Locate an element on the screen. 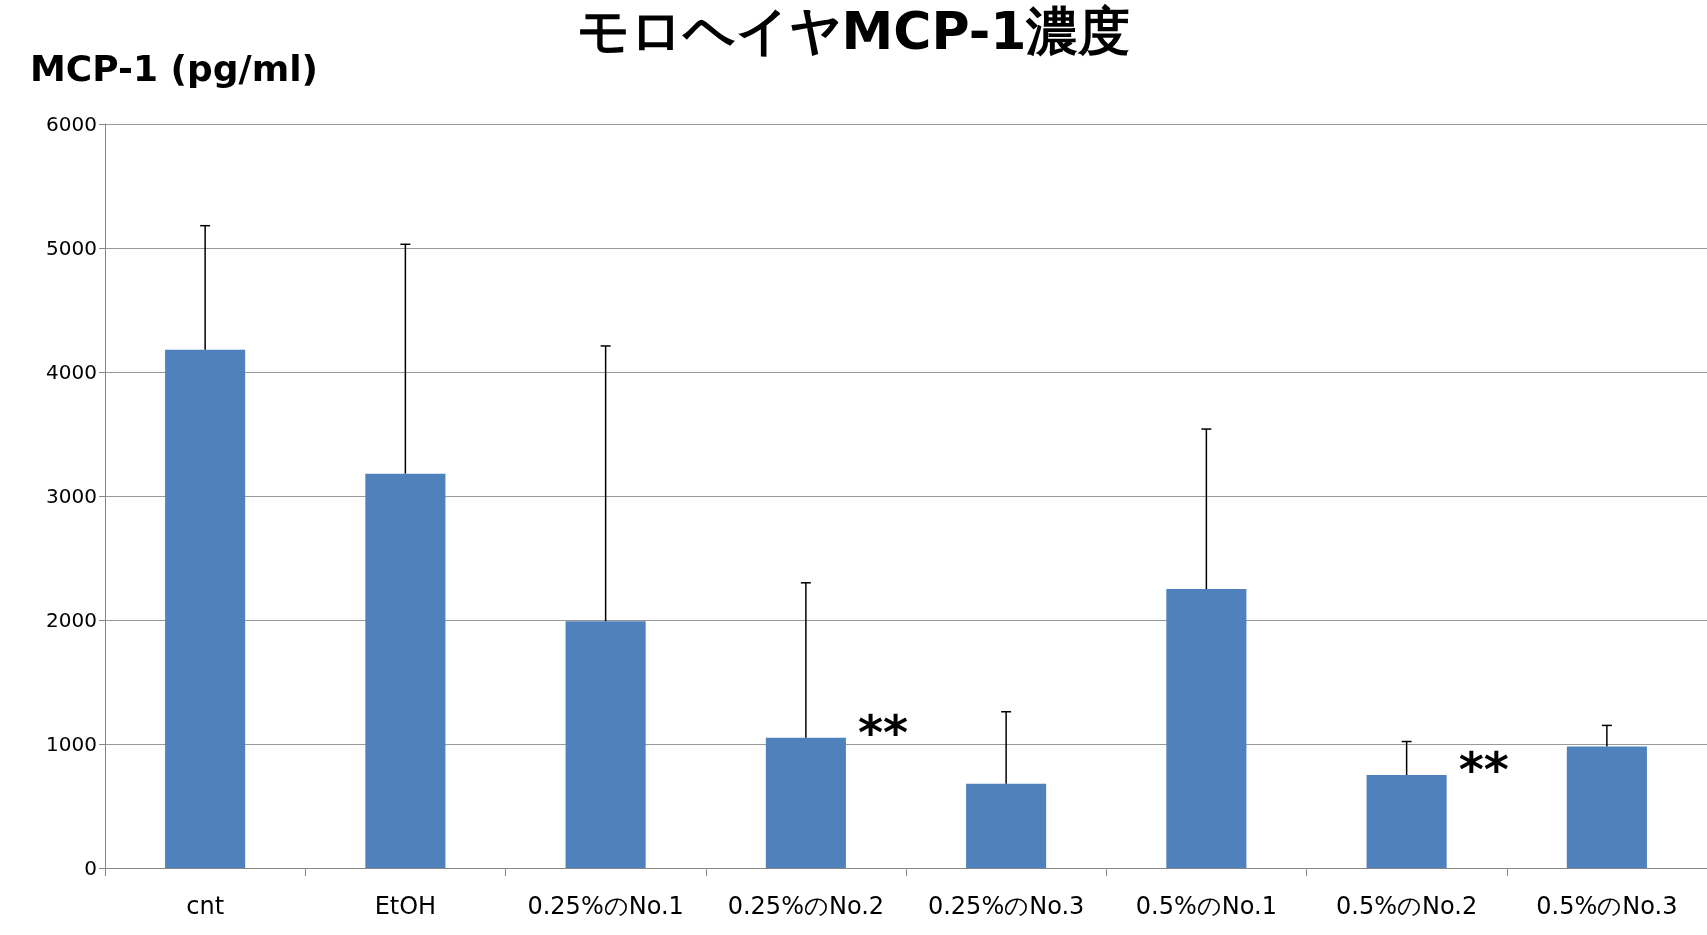 Image resolution: width=1707 pixels, height=935 pixels. x-tick-label: 0.5%のNo.2 is located at coordinates (1407, 906).